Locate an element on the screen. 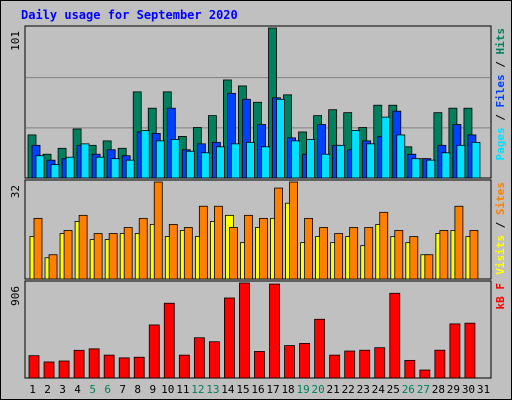 Image resolution: width=512 pixels, height=400 pixels. ylabel-part-hits: Hits is located at coordinates (500, 41).